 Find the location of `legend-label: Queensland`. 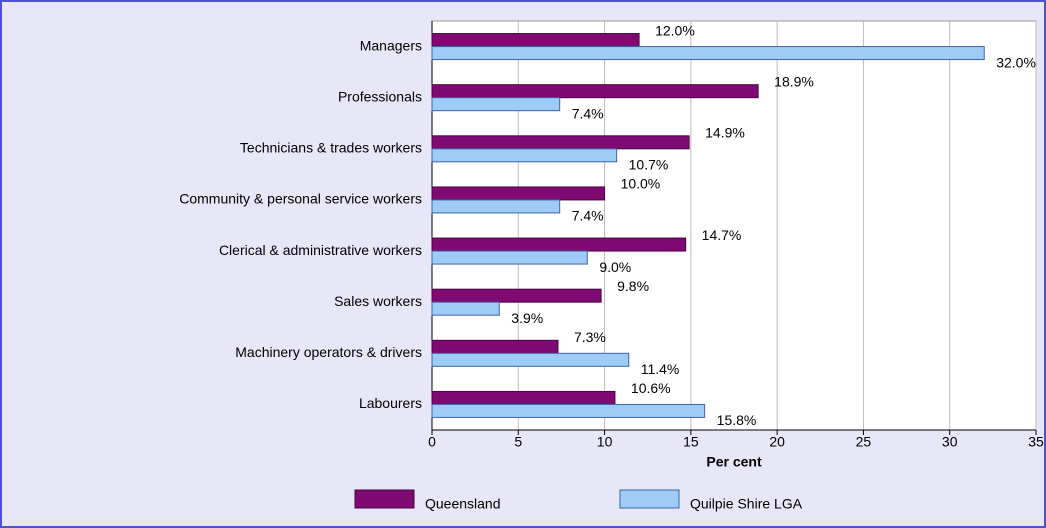

legend-label: Queensland is located at coordinates (463, 504).